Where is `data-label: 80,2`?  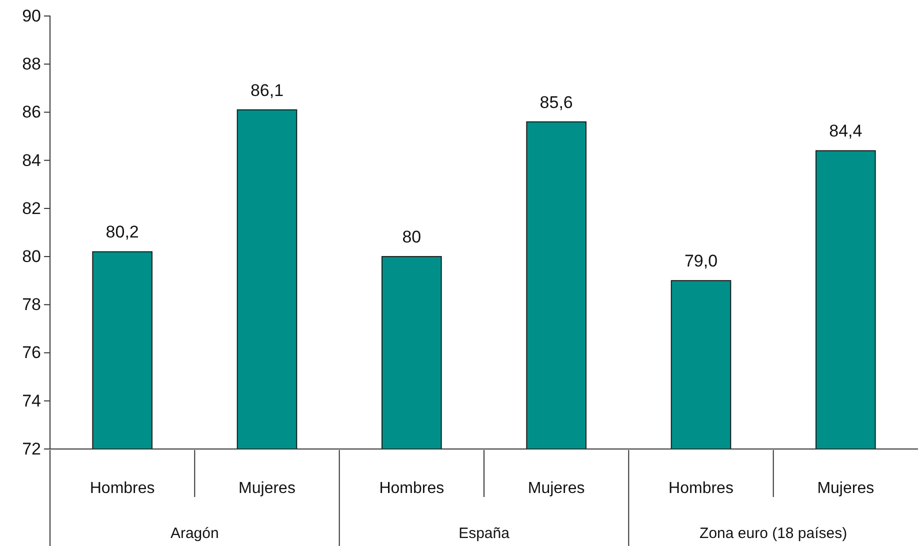
data-label: 80,2 is located at coordinates (122, 232).